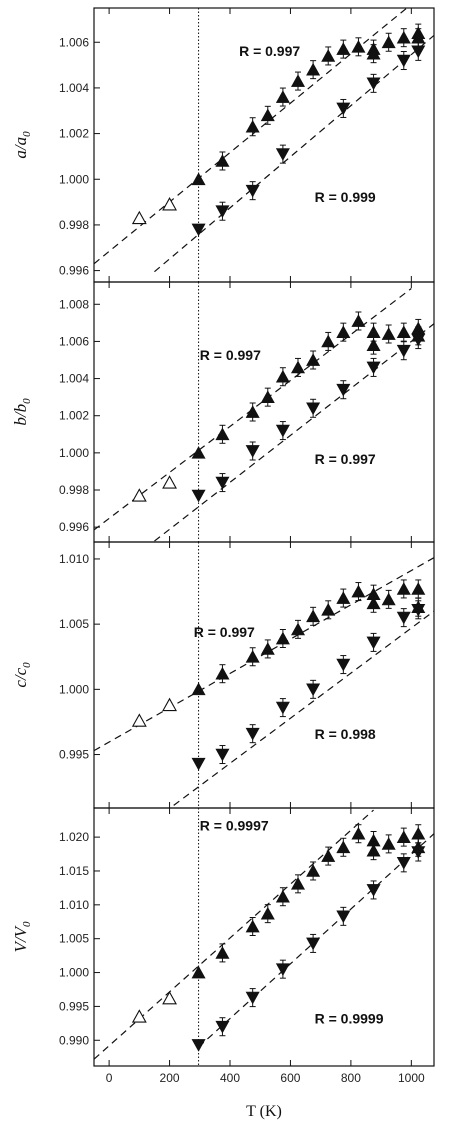  Describe the element at coordinates (264, 1111) in the screenshot. I see `x-axis-title: T (K)` at that location.